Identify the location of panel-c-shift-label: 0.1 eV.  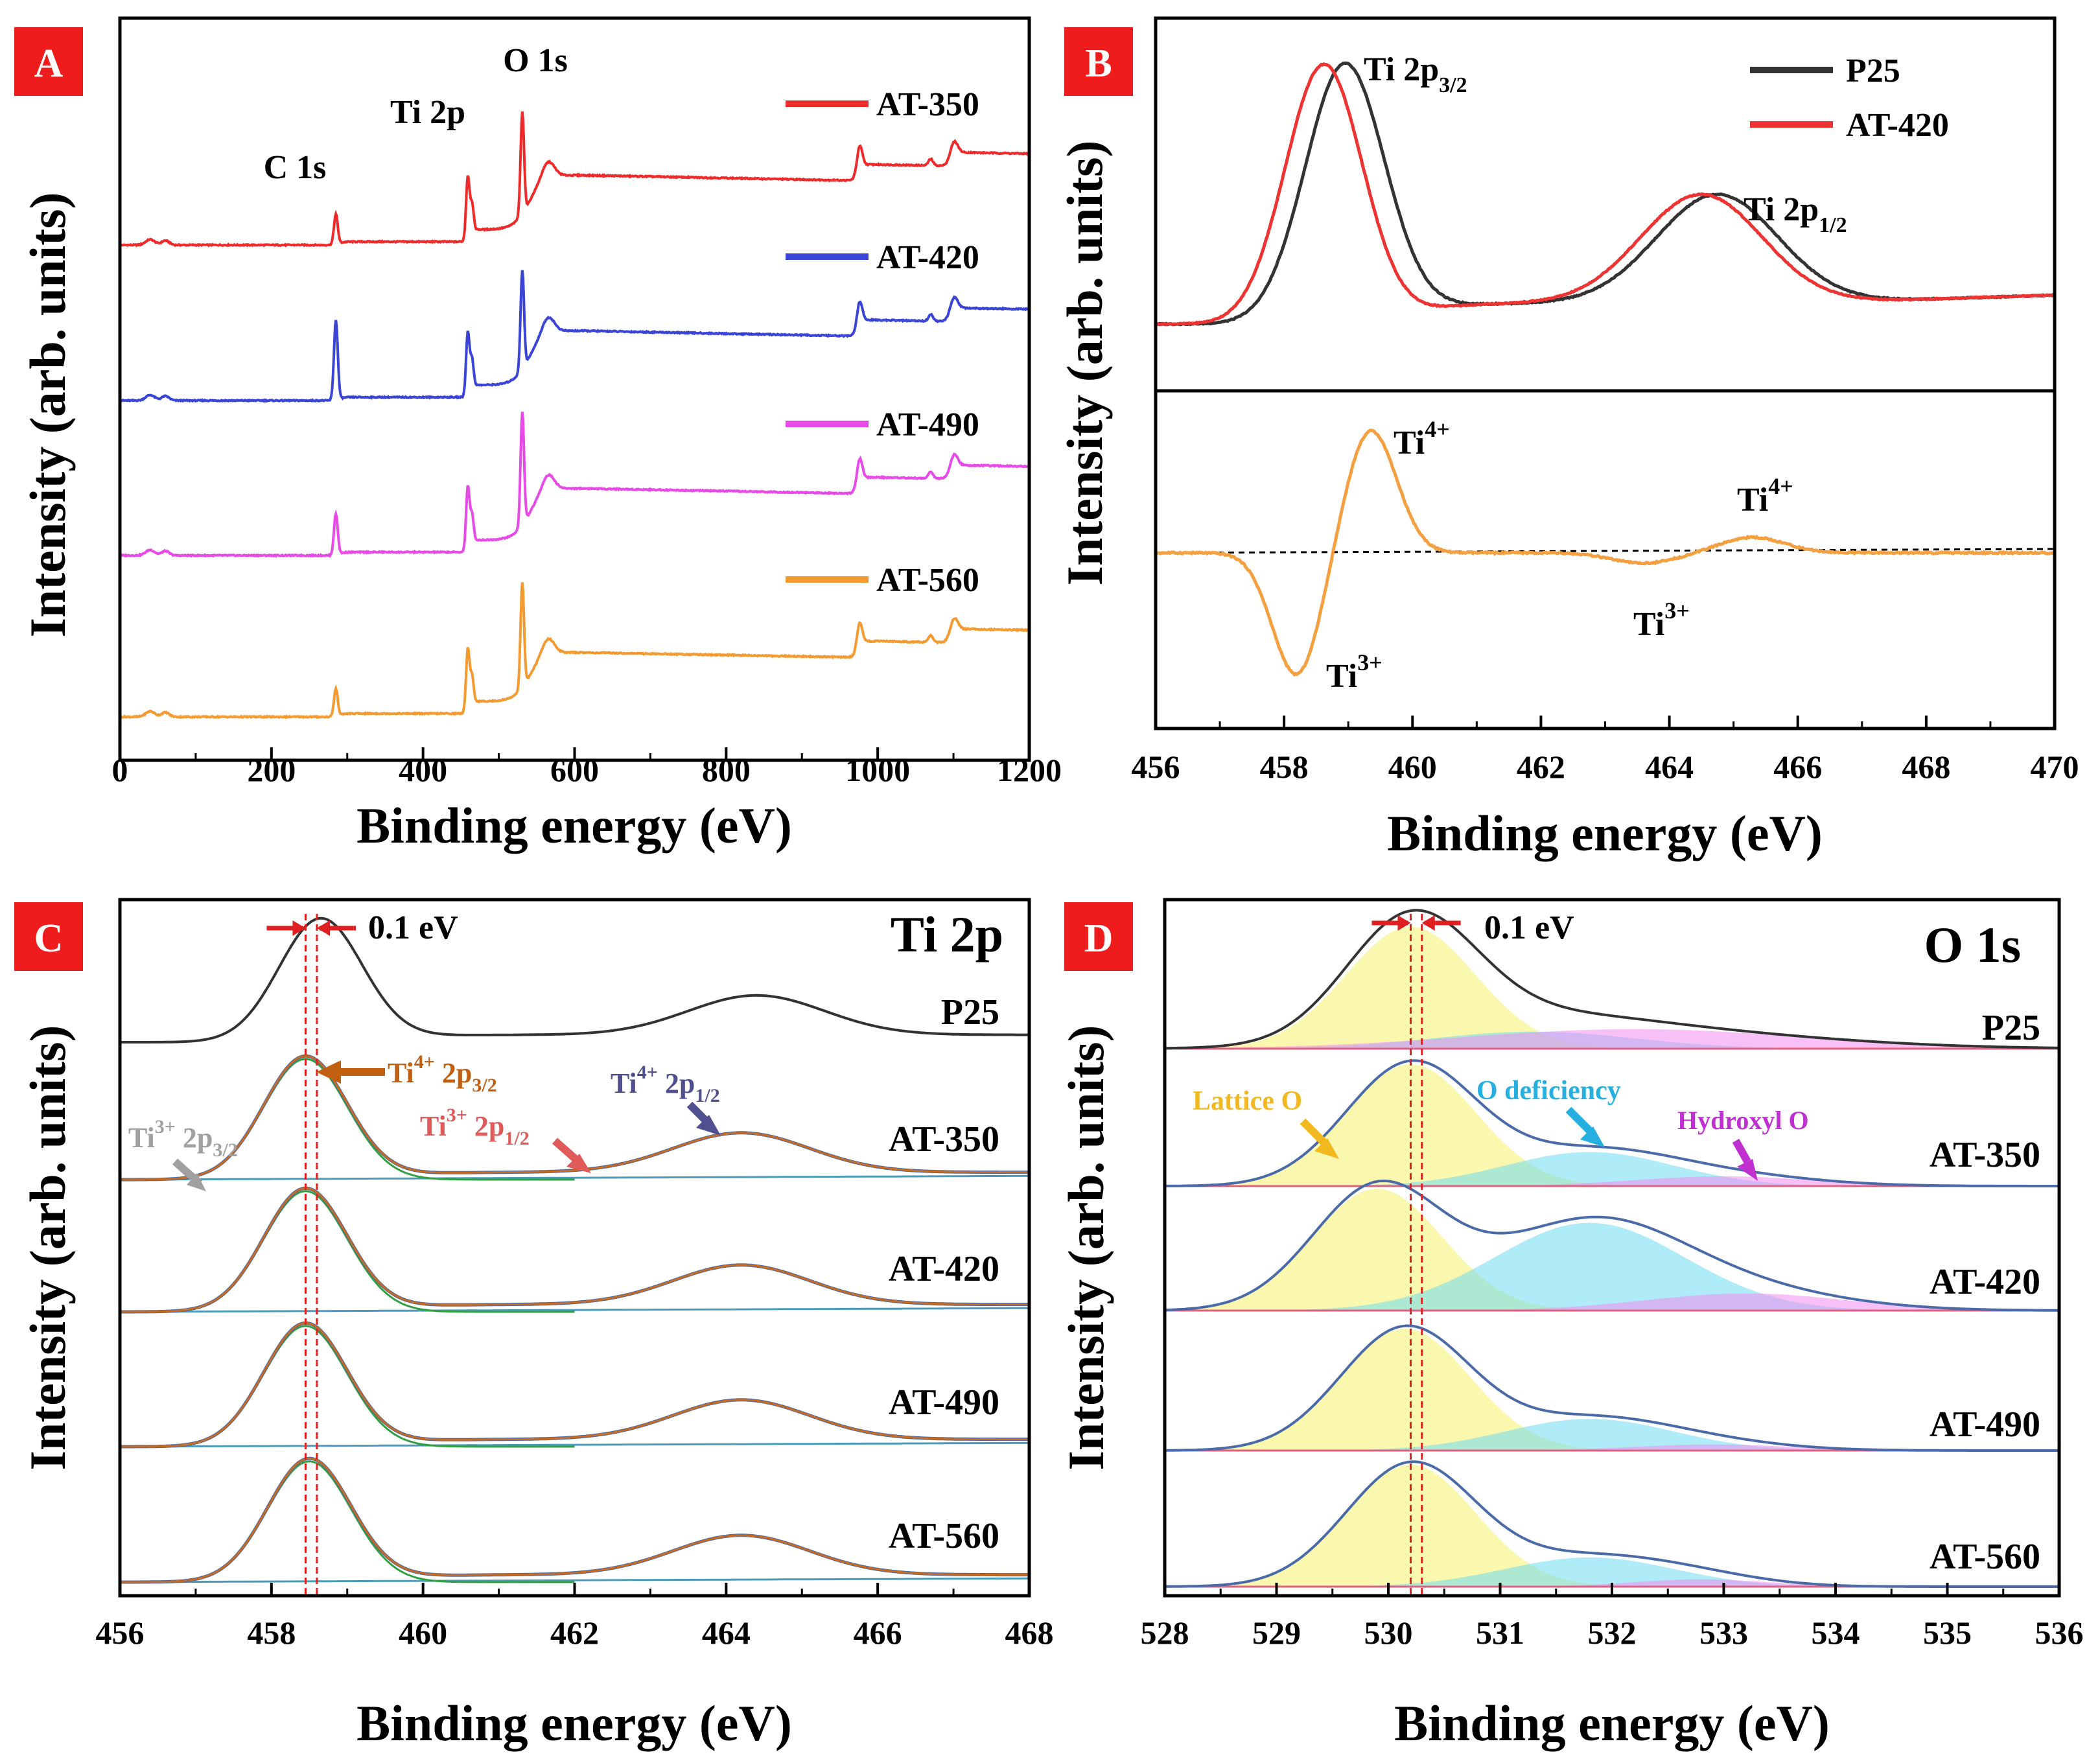
(413, 927).